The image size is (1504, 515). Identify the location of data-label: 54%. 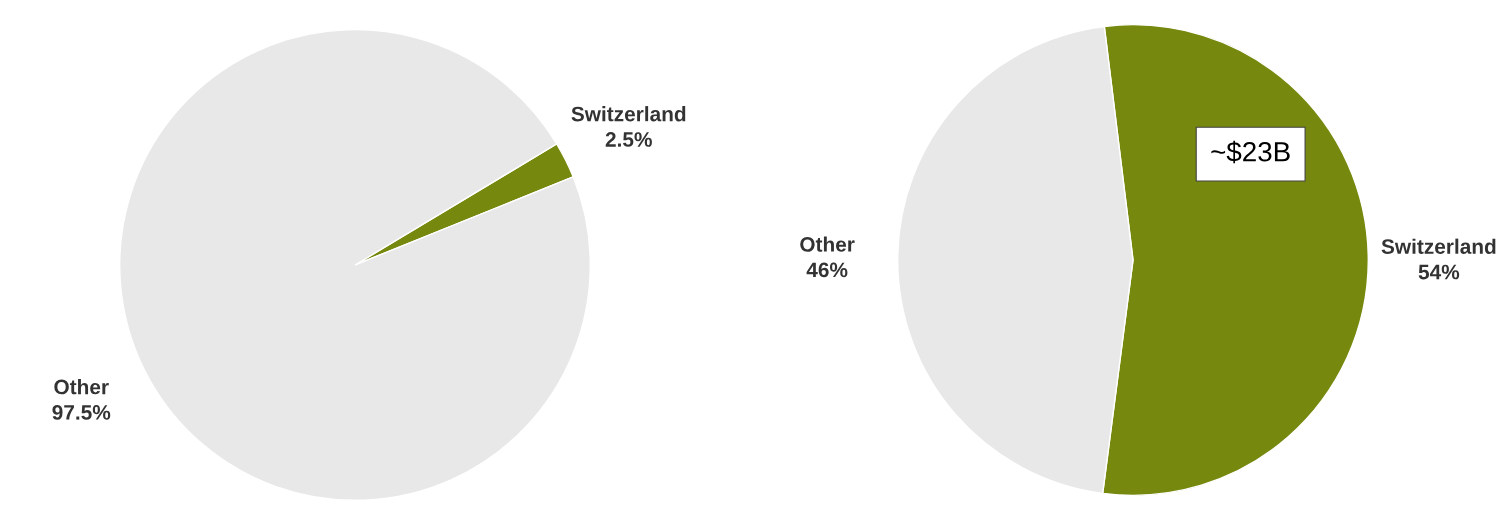
(1439, 272).